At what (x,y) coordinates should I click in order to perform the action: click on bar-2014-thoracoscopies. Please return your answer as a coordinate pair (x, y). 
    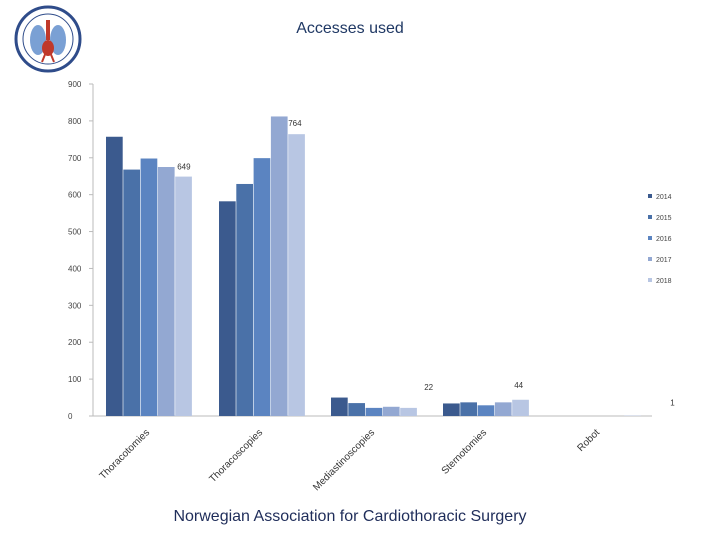
    Looking at the image, I should click on (227, 308).